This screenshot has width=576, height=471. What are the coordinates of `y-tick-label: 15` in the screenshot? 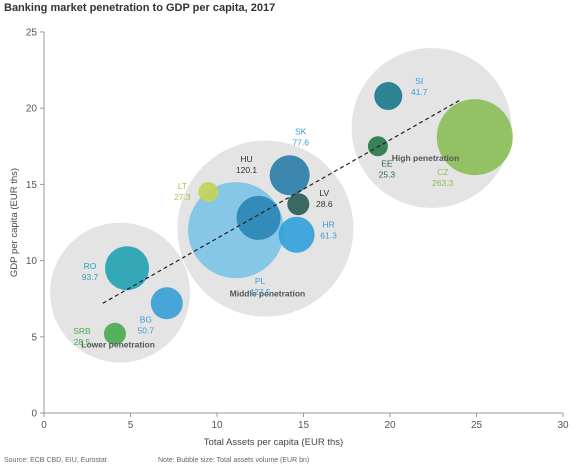 It's located at (32, 185).